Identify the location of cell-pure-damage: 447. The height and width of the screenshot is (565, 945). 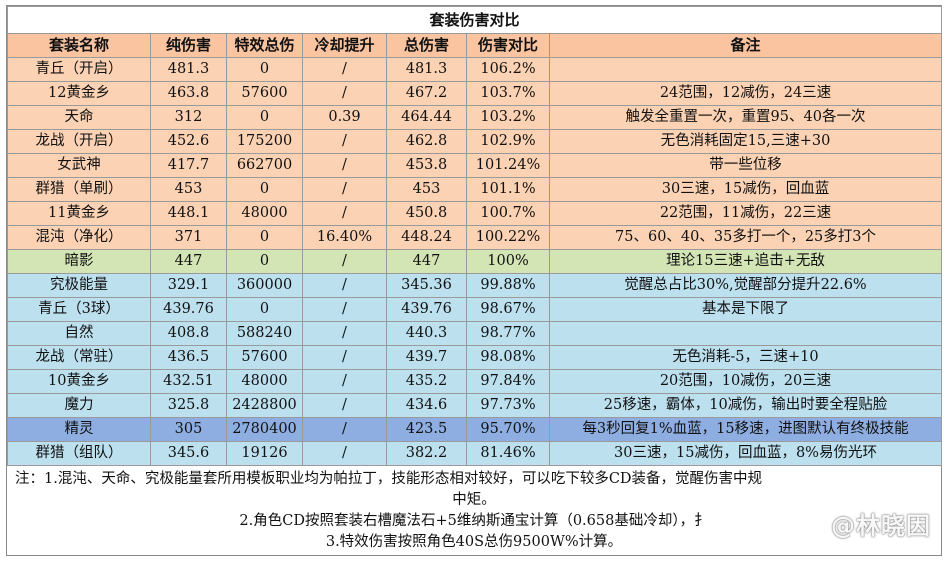
(188, 261).